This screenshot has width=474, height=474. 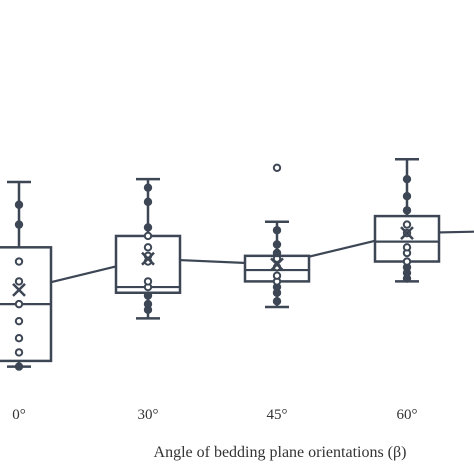 I want to click on axis-labels: 0° 30° 45° 60°, so click(x=214, y=415).